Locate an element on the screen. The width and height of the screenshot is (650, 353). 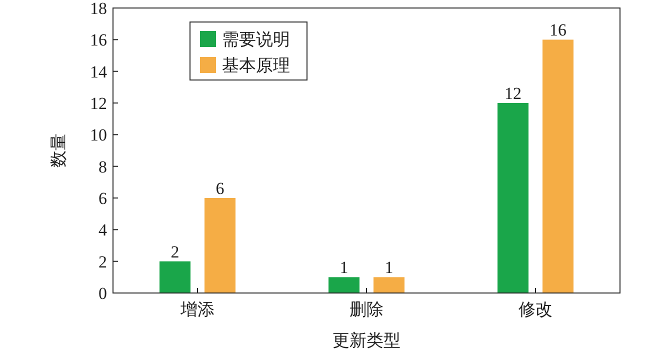
x-tick-label: 增添 is located at coordinates (197, 309).